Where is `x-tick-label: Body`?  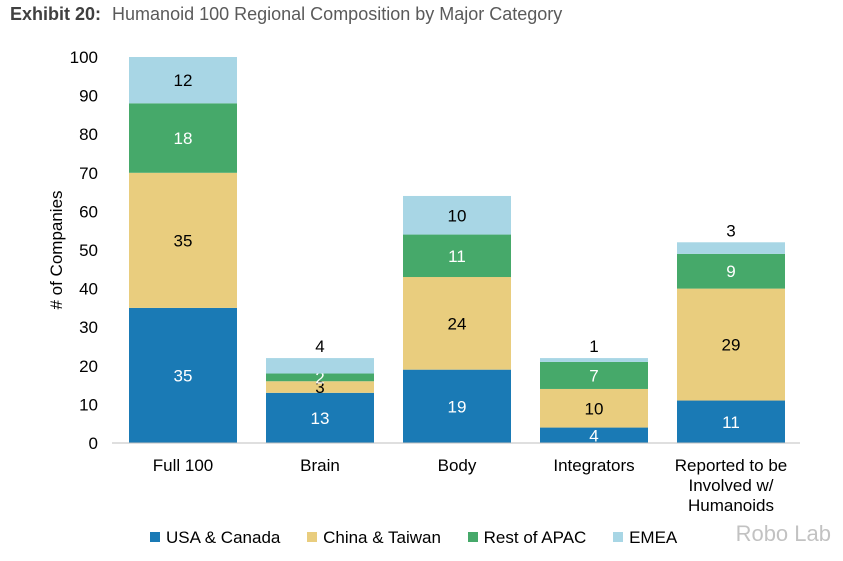 x-tick-label: Body is located at coordinates (457, 465).